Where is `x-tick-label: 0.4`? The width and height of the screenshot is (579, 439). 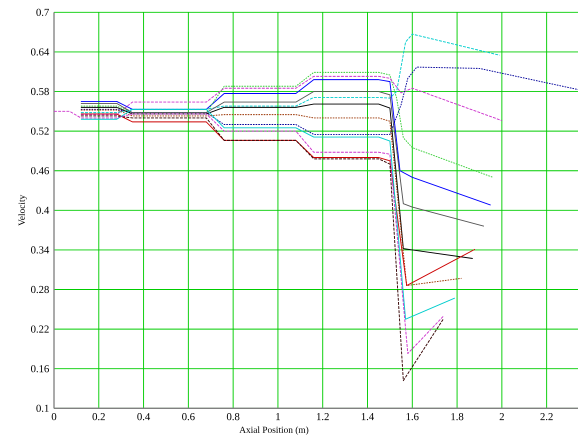
x-tick-label: 0.4 is located at coordinates (143, 416).